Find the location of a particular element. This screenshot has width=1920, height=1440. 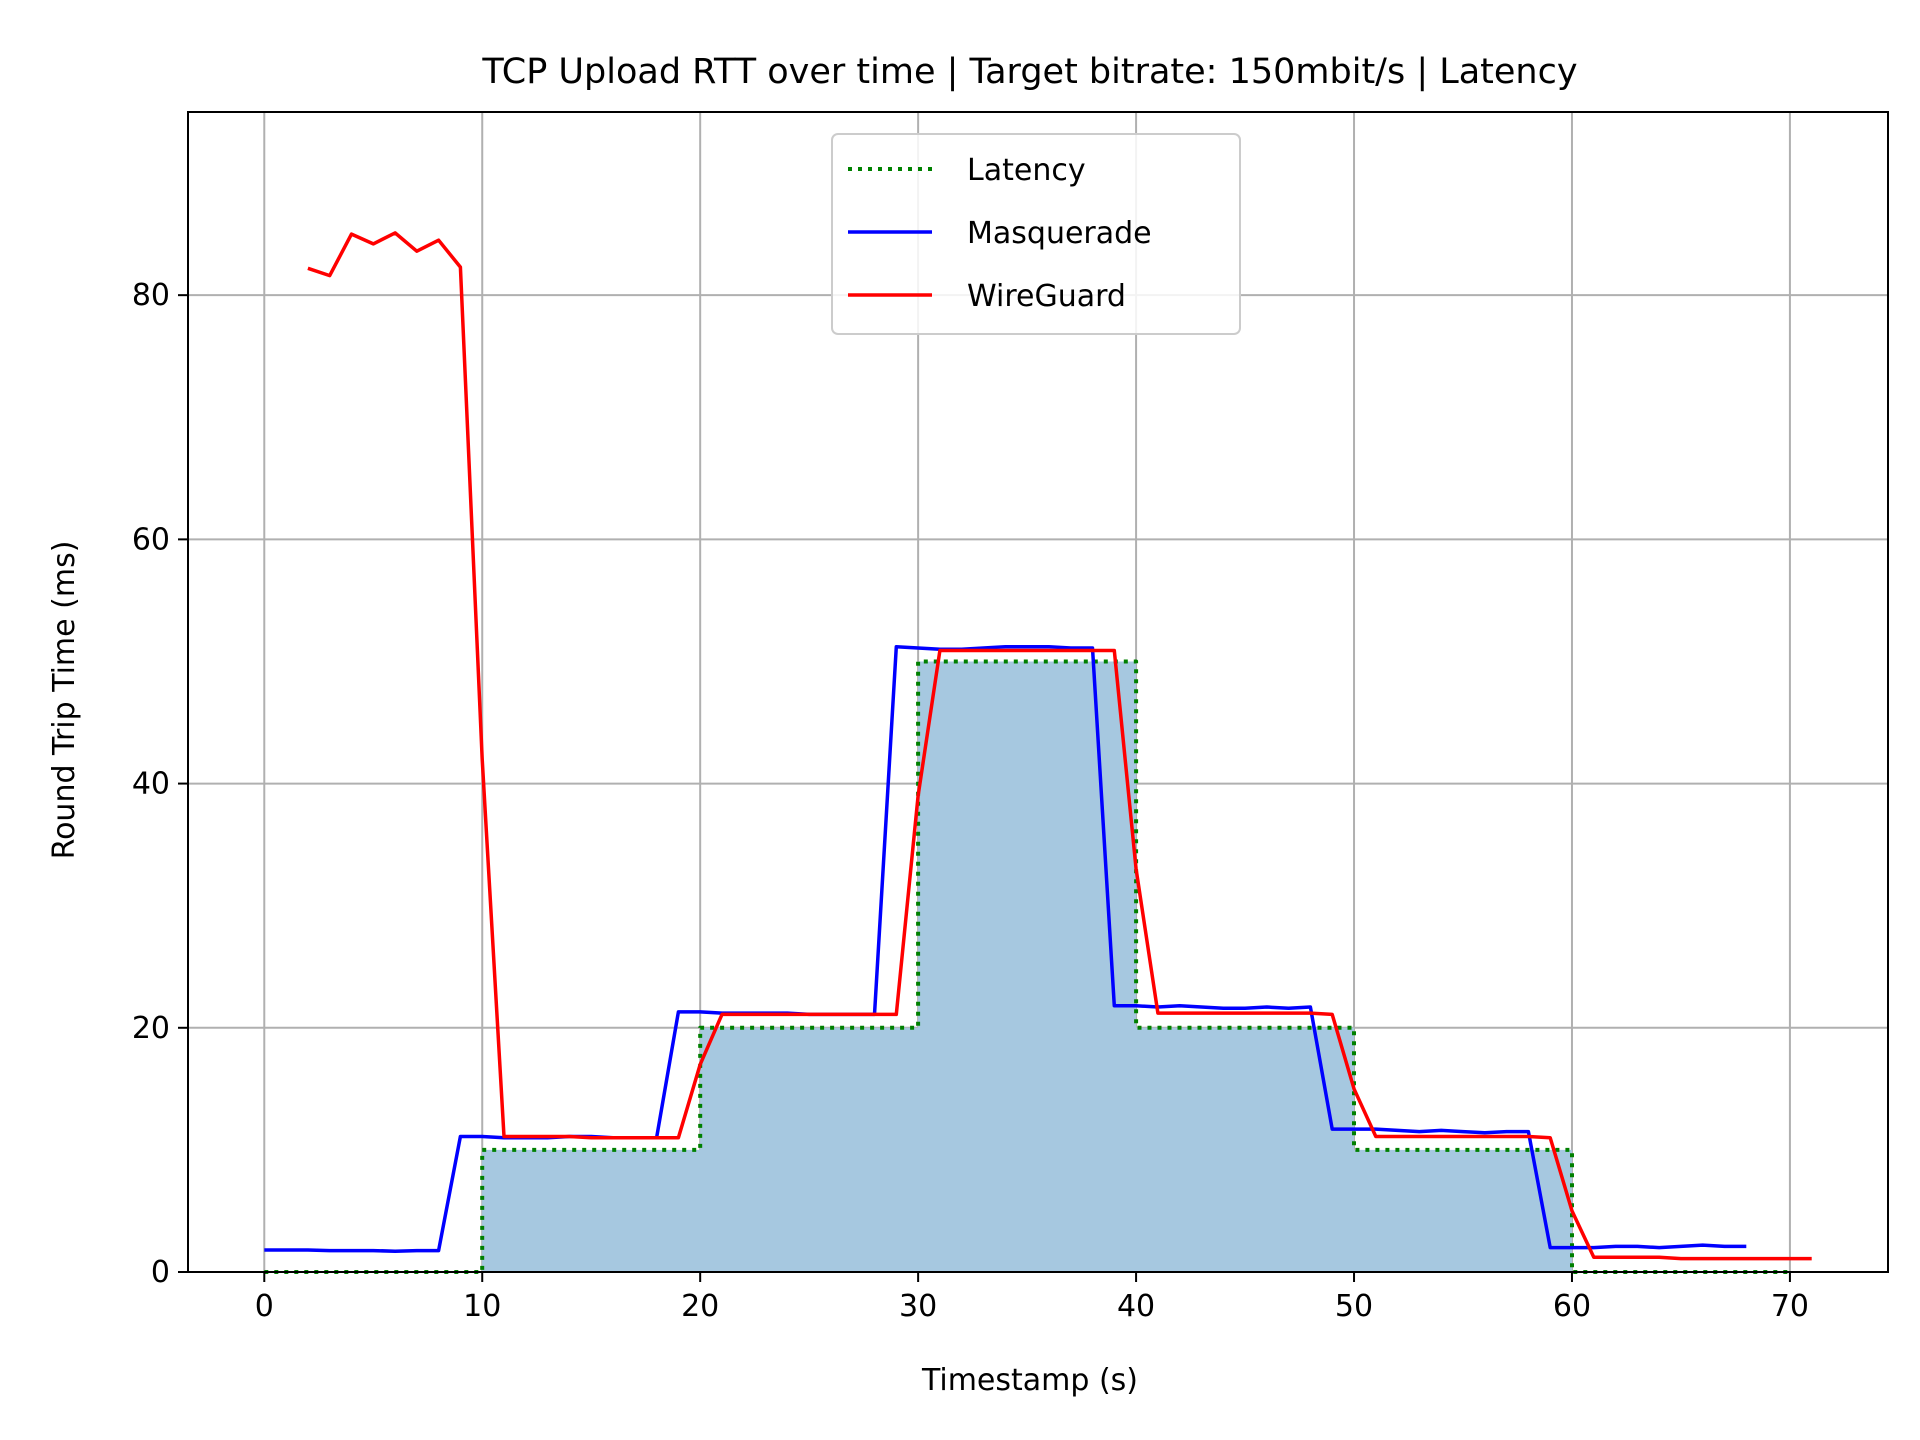

y-axis: 0 20 40 60 80 is located at coordinates (160, 784).